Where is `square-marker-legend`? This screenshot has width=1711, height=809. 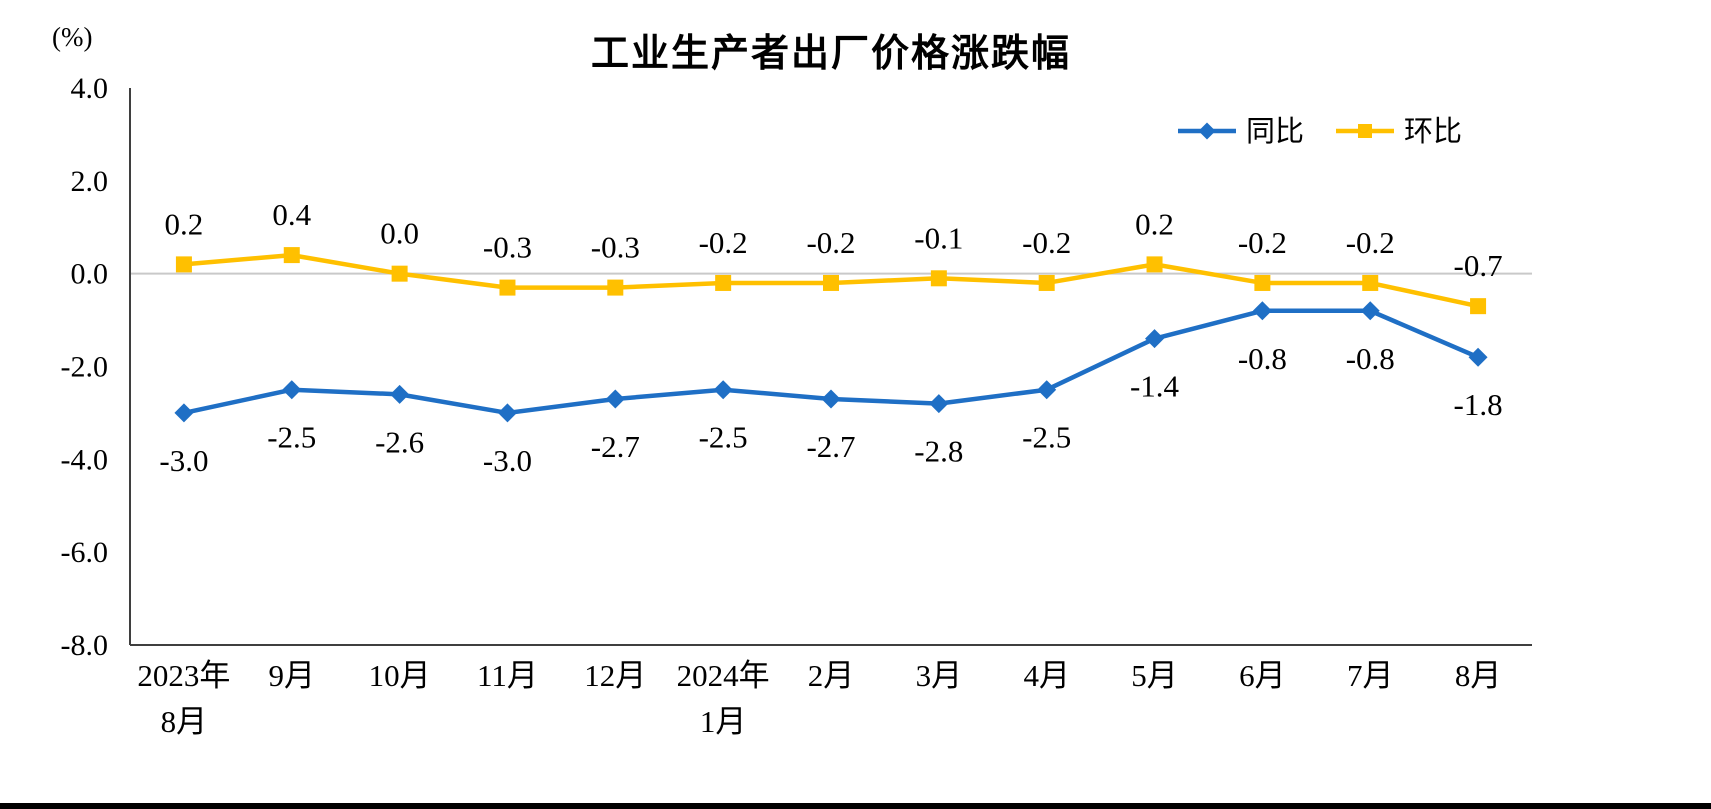 square-marker-legend is located at coordinates (1365, 131).